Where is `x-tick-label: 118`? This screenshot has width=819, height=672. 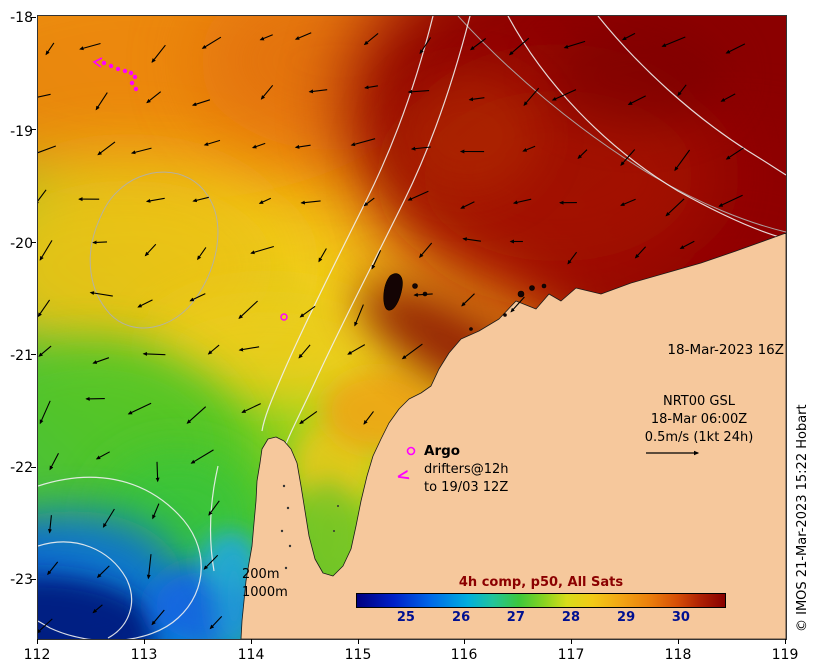
x-tick-label: 118 is located at coordinates (678, 655).